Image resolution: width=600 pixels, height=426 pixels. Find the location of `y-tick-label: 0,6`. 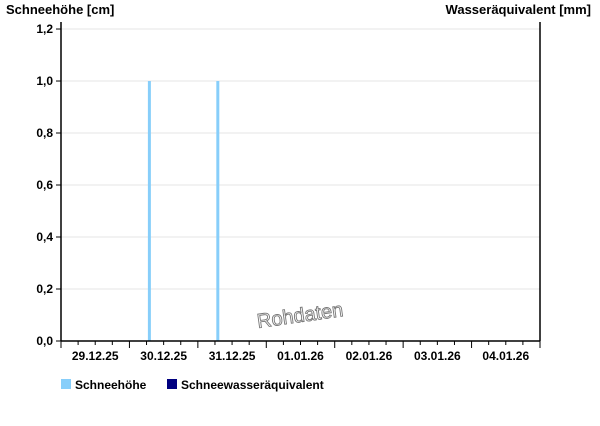

y-tick-label: 0,6 is located at coordinates (44, 185).